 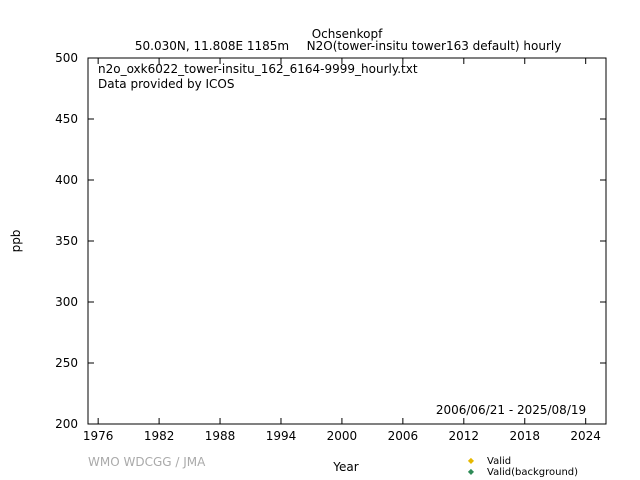 I want to click on legend: ◆ Valid ◆ Valid(background), so click(x=523, y=467).